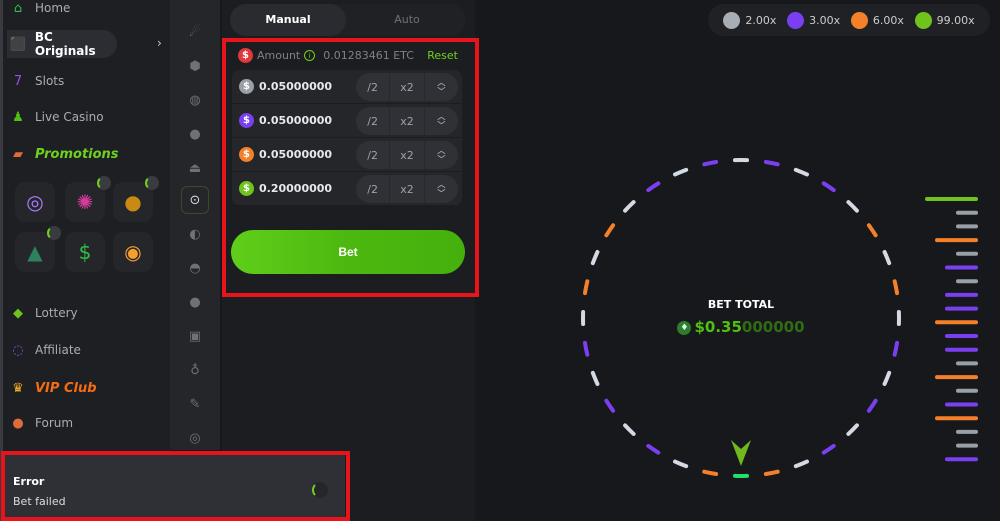 This screenshot has height=521, width=1000. Describe the element at coordinates (85, 252) in the screenshot. I see `promo-tile-cash: $` at that location.